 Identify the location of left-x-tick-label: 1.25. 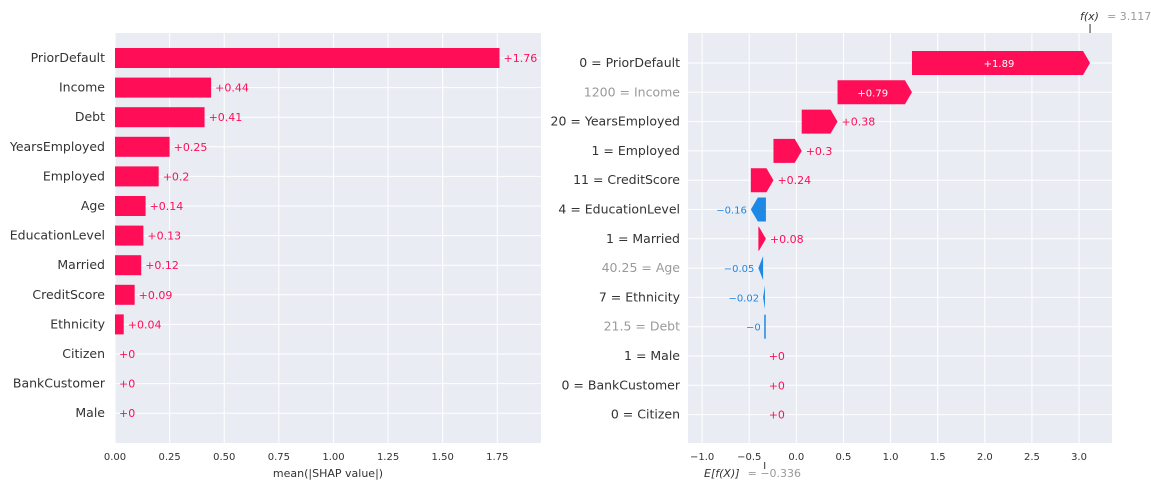
(388, 457).